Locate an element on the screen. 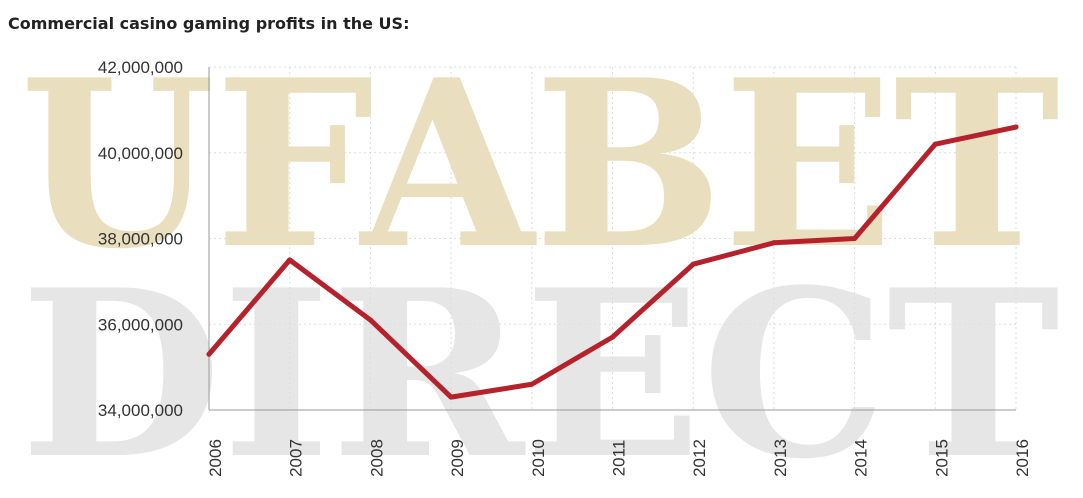 This screenshot has width=1083, height=498. x-tick-label: 2008 is located at coordinates (376, 458).